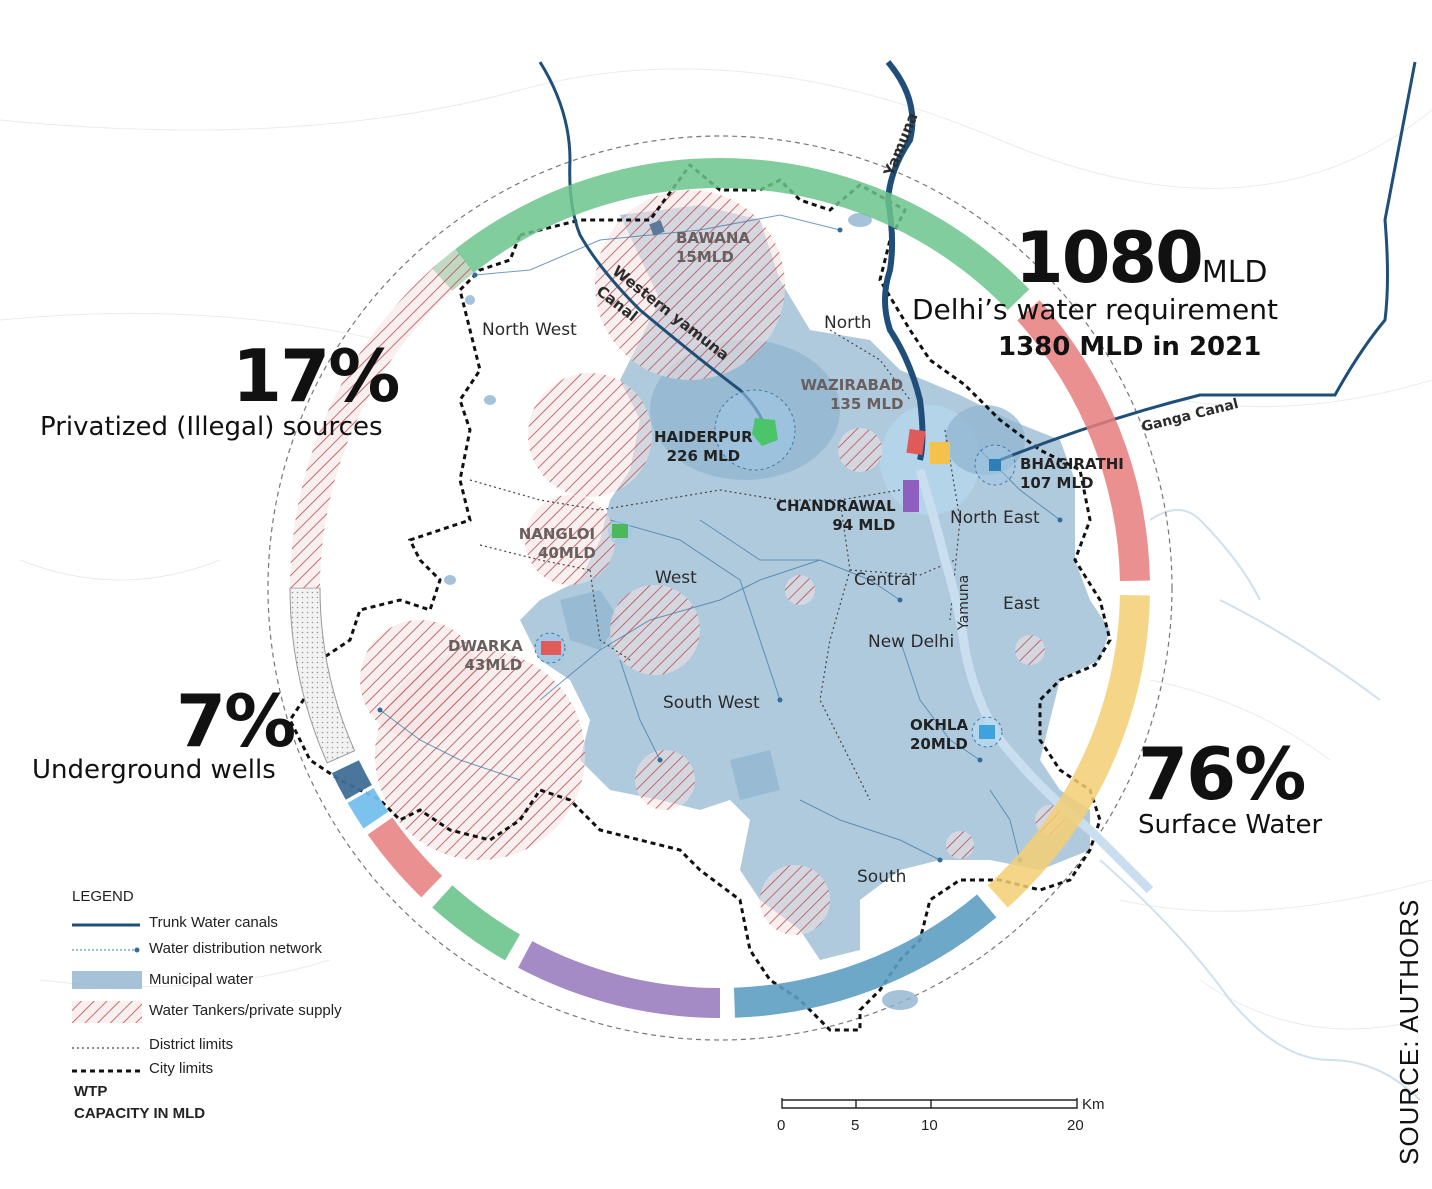 This screenshot has width=1432, height=1189. What do you see at coordinates (1234, 272) in the screenshot?
I see `requirement-unit: MLD` at bounding box center [1234, 272].